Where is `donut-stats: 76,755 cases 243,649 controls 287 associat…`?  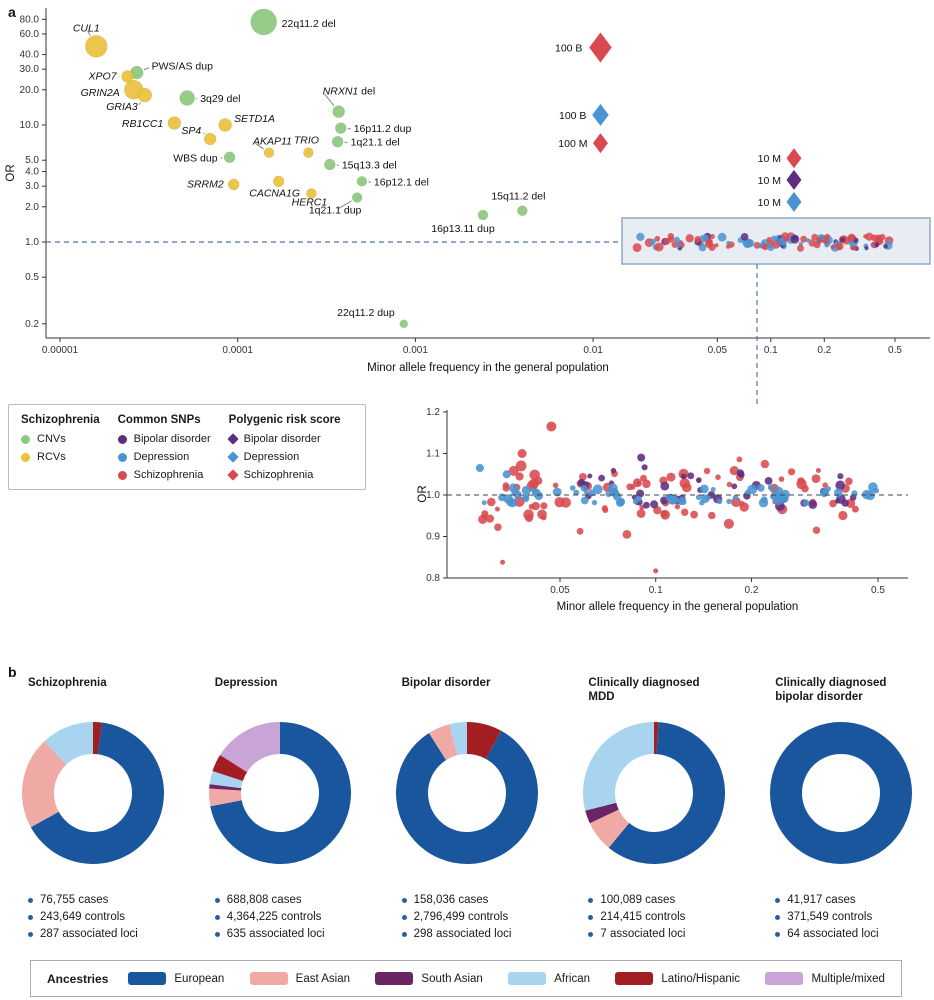 donut-stats: 76,755 cases 243,649 controls 287 associat… is located at coordinates (107, 917).